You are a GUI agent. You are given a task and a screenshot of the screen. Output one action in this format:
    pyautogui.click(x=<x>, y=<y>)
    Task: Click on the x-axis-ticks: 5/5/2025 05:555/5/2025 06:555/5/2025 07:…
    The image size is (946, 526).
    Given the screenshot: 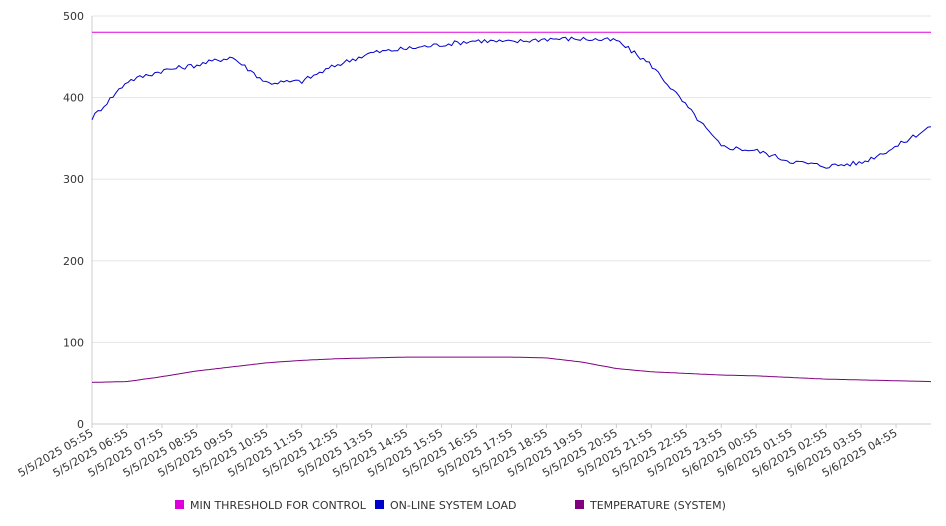 What is the action you would take?
    pyautogui.click(x=458, y=452)
    